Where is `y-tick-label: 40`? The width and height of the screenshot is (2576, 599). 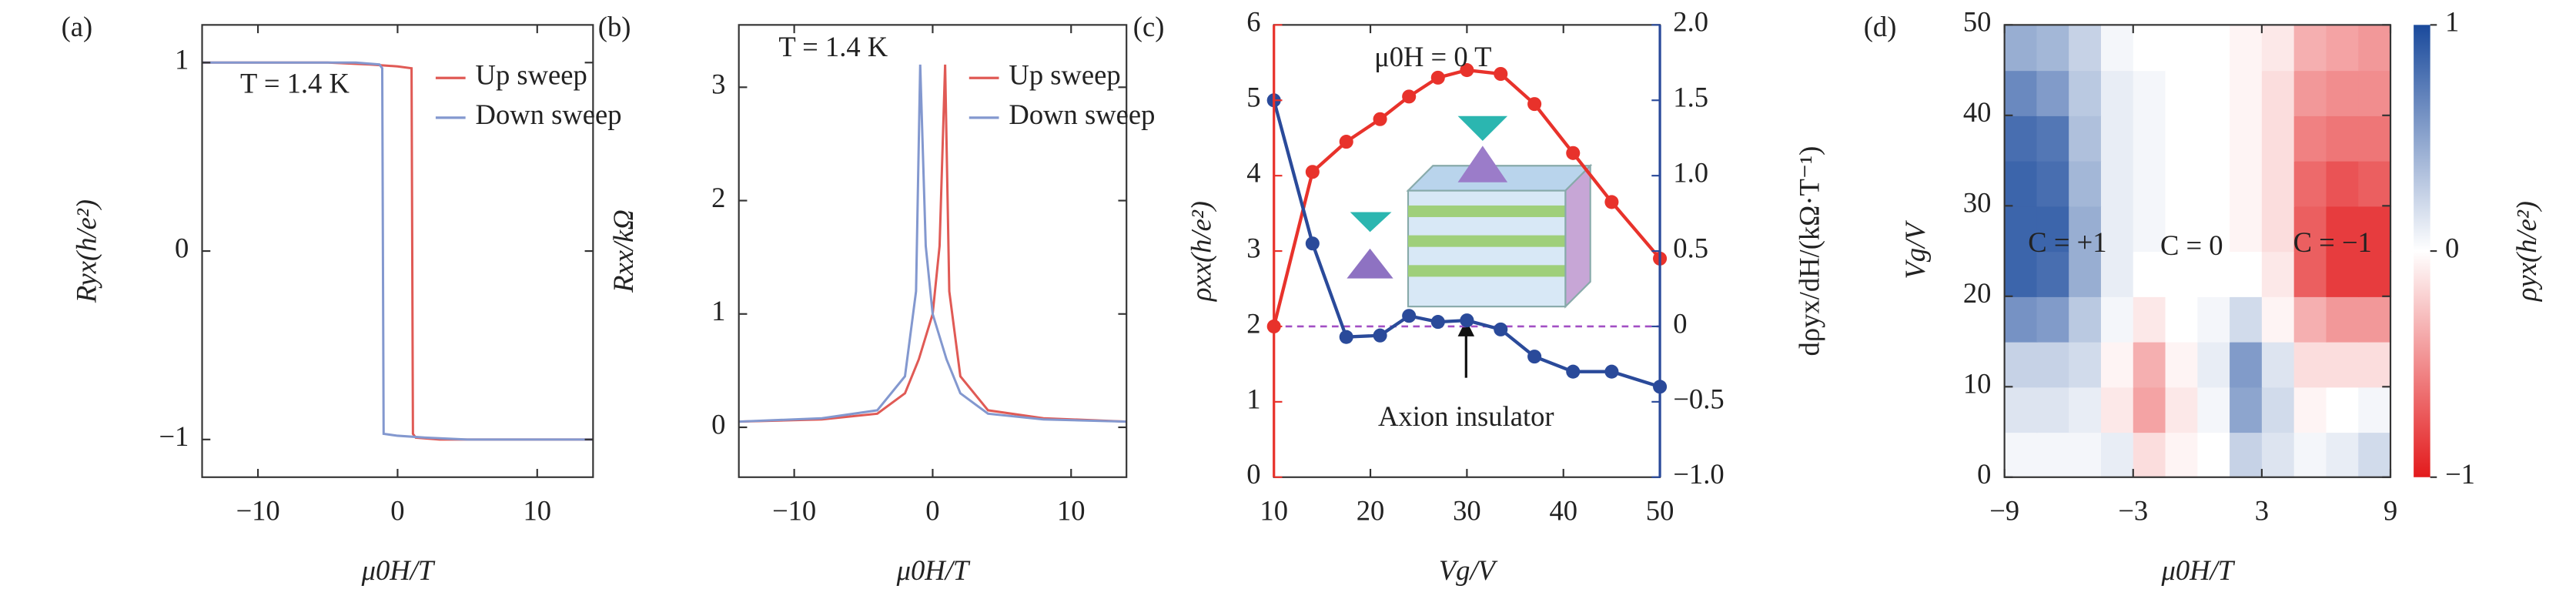
y-tick-label: 40 is located at coordinates (1978, 112).